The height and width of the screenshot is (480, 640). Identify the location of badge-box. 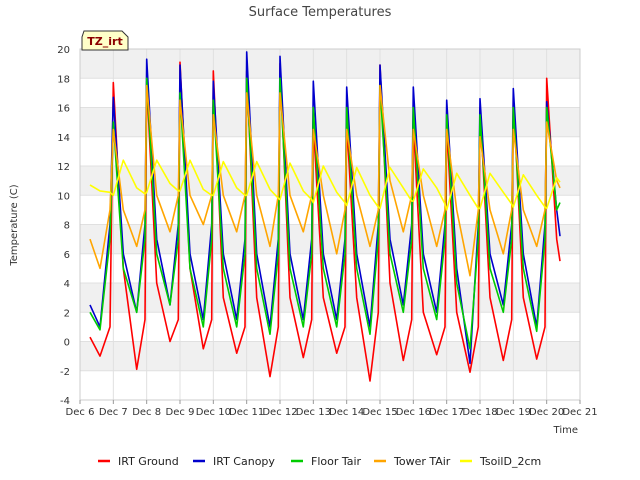
(105, 40).